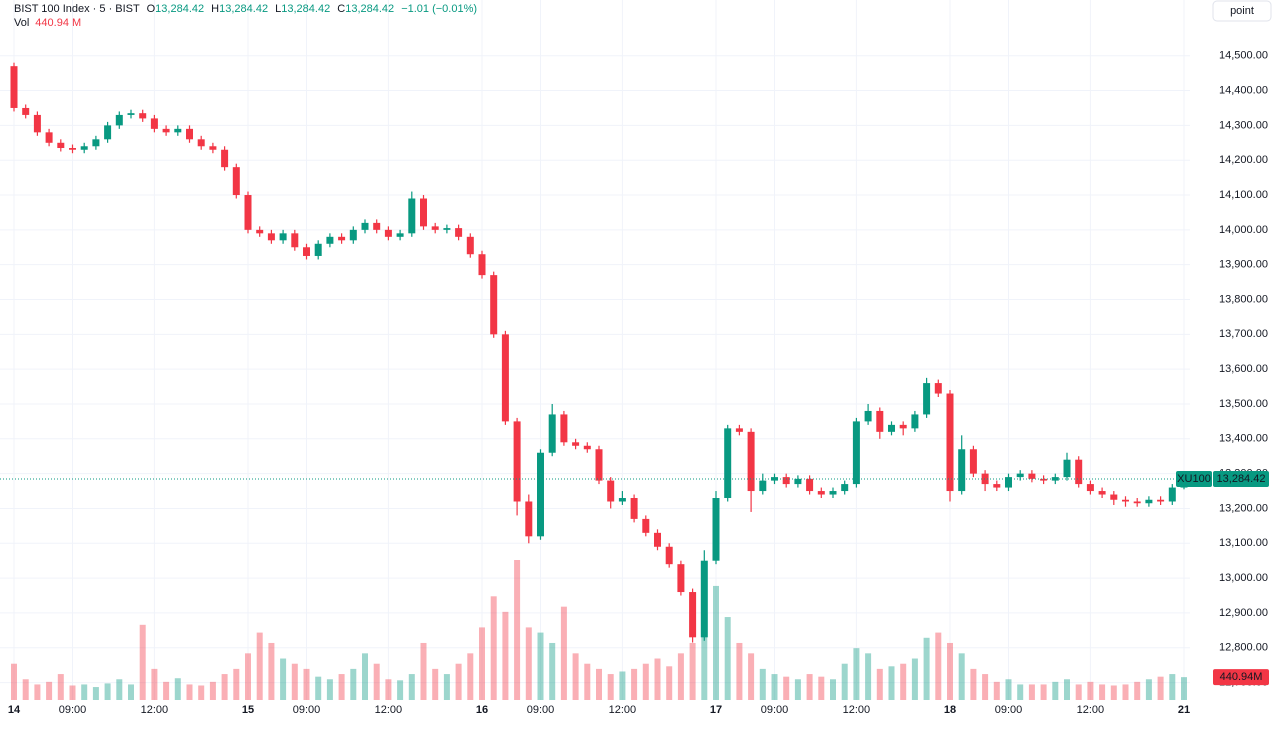 The width and height of the screenshot is (1280, 729). Describe the element at coordinates (1243, 230) in the screenshot. I see `y-tick-label: 14,000.00` at that location.